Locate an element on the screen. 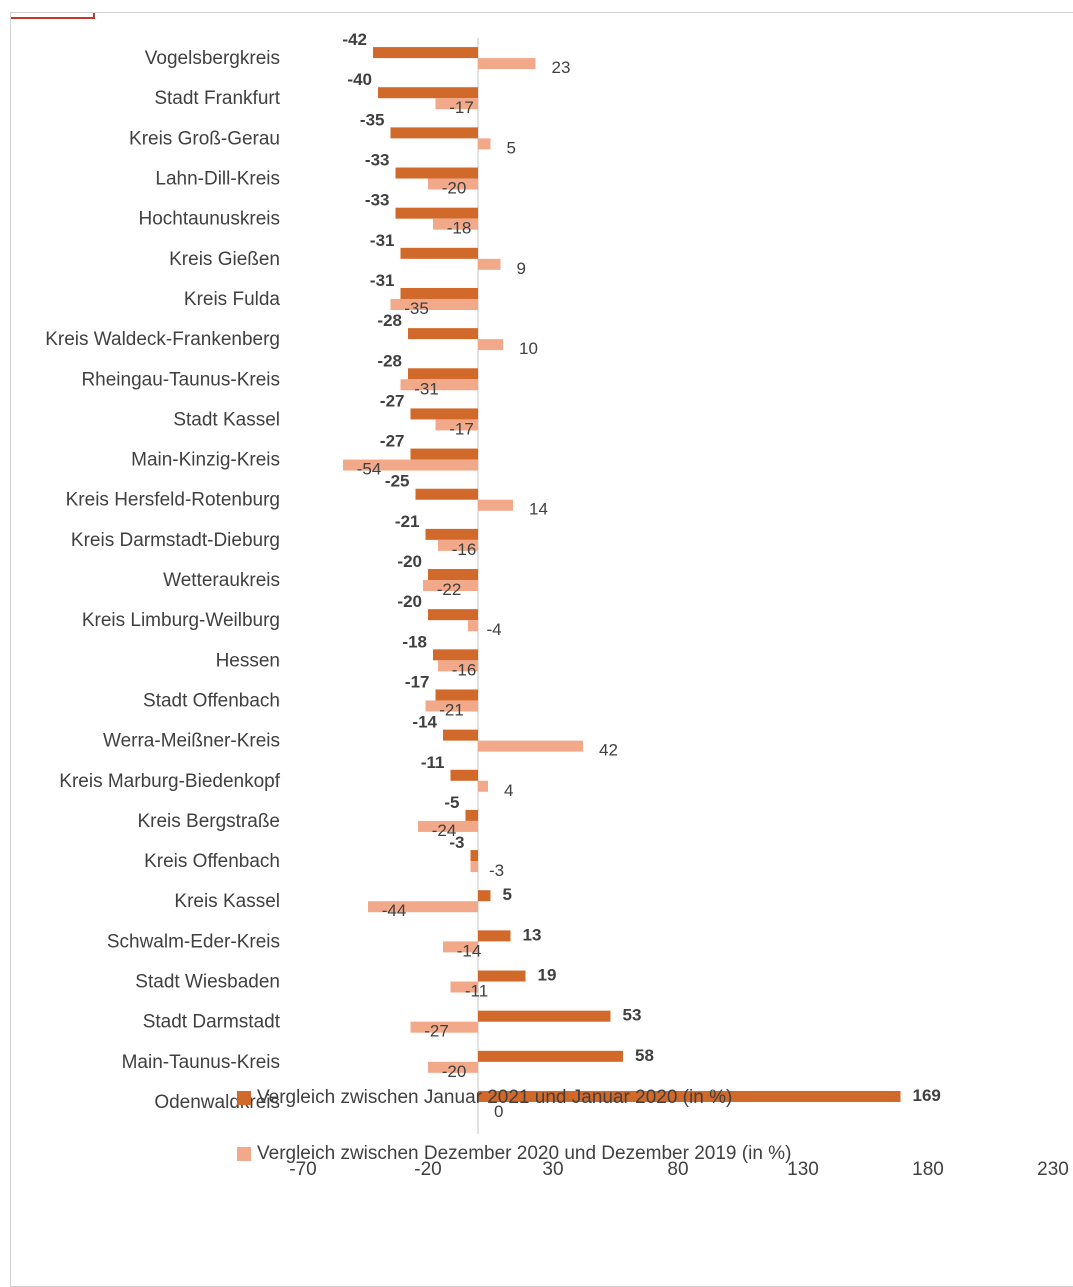  category-label: Main-Taunus-Kreis is located at coordinates (201, 1062).